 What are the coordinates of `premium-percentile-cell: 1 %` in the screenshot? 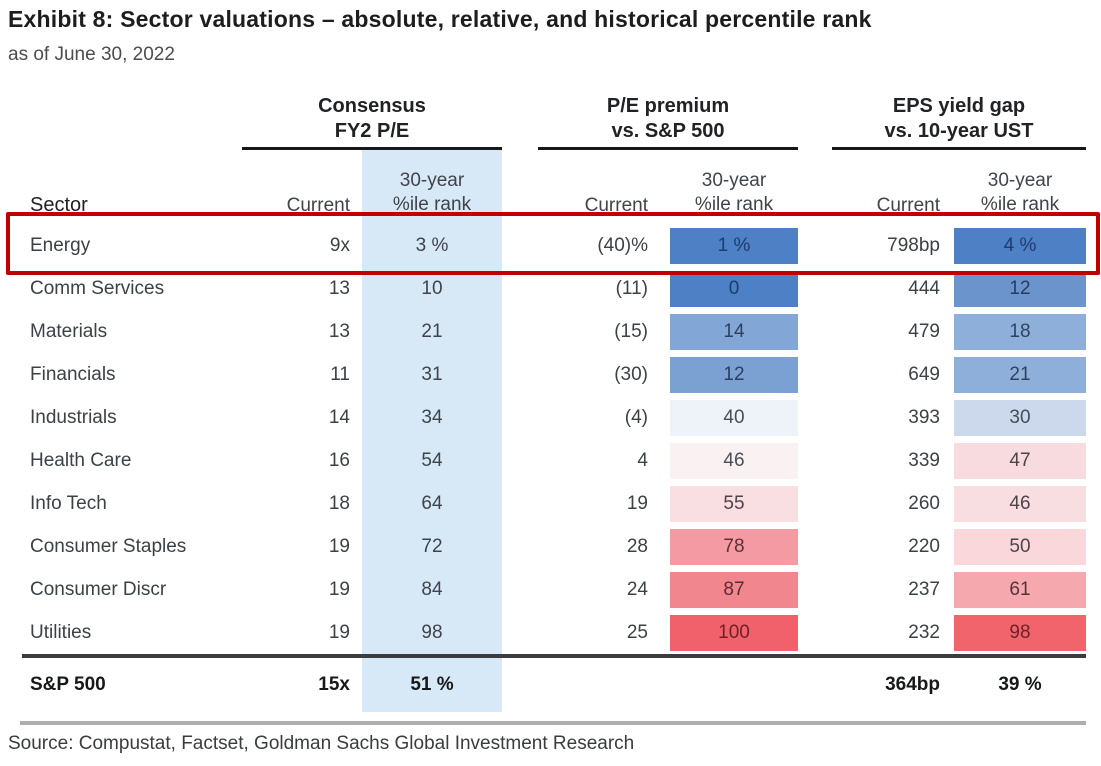 It's located at (734, 245).